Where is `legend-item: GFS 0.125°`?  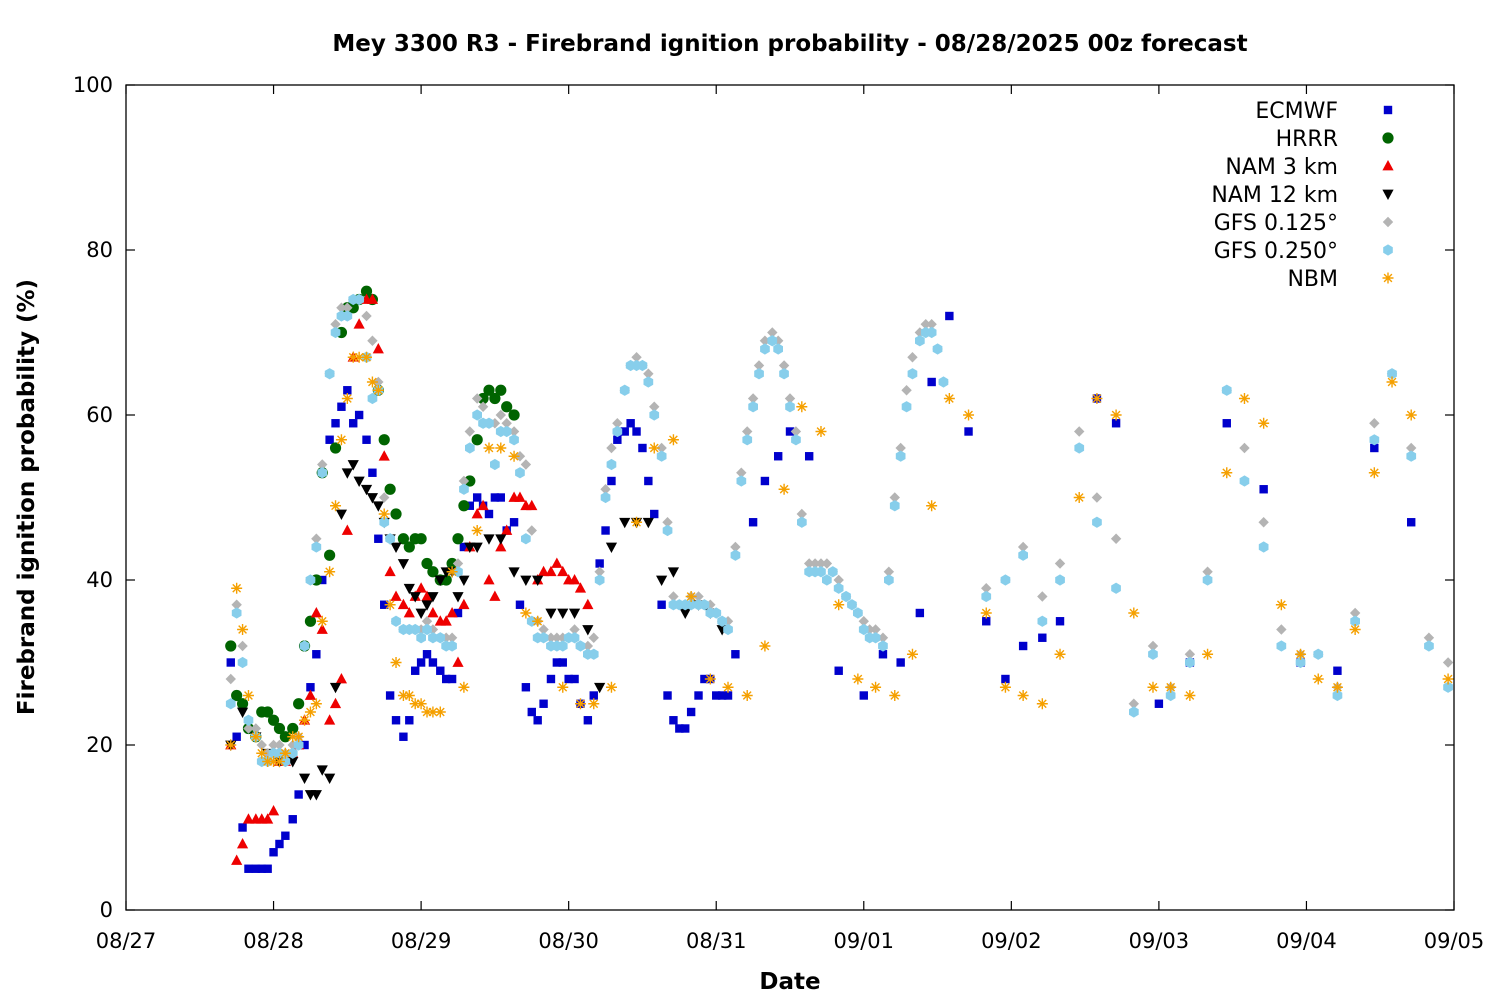 legend-item: GFS 0.125° is located at coordinates (1304, 223).